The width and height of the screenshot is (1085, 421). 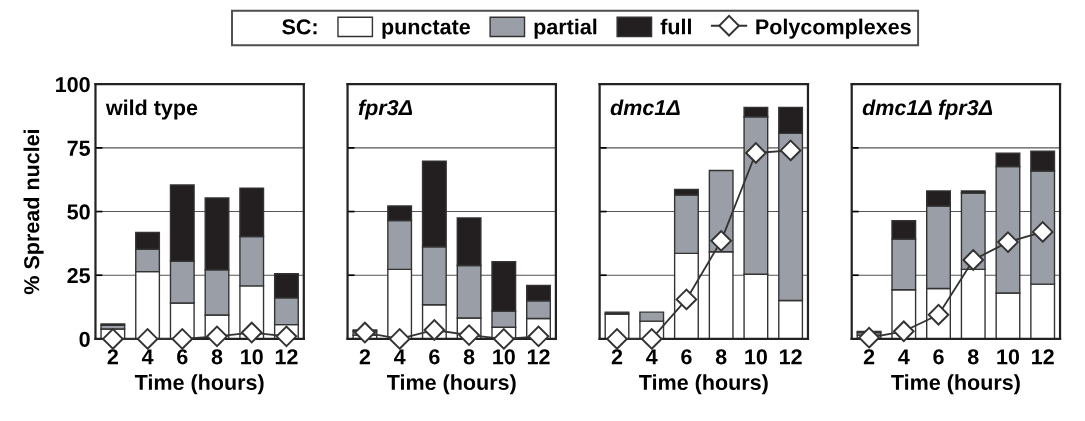 I want to click on annotation: fpr3Δ, so click(x=385, y=109).